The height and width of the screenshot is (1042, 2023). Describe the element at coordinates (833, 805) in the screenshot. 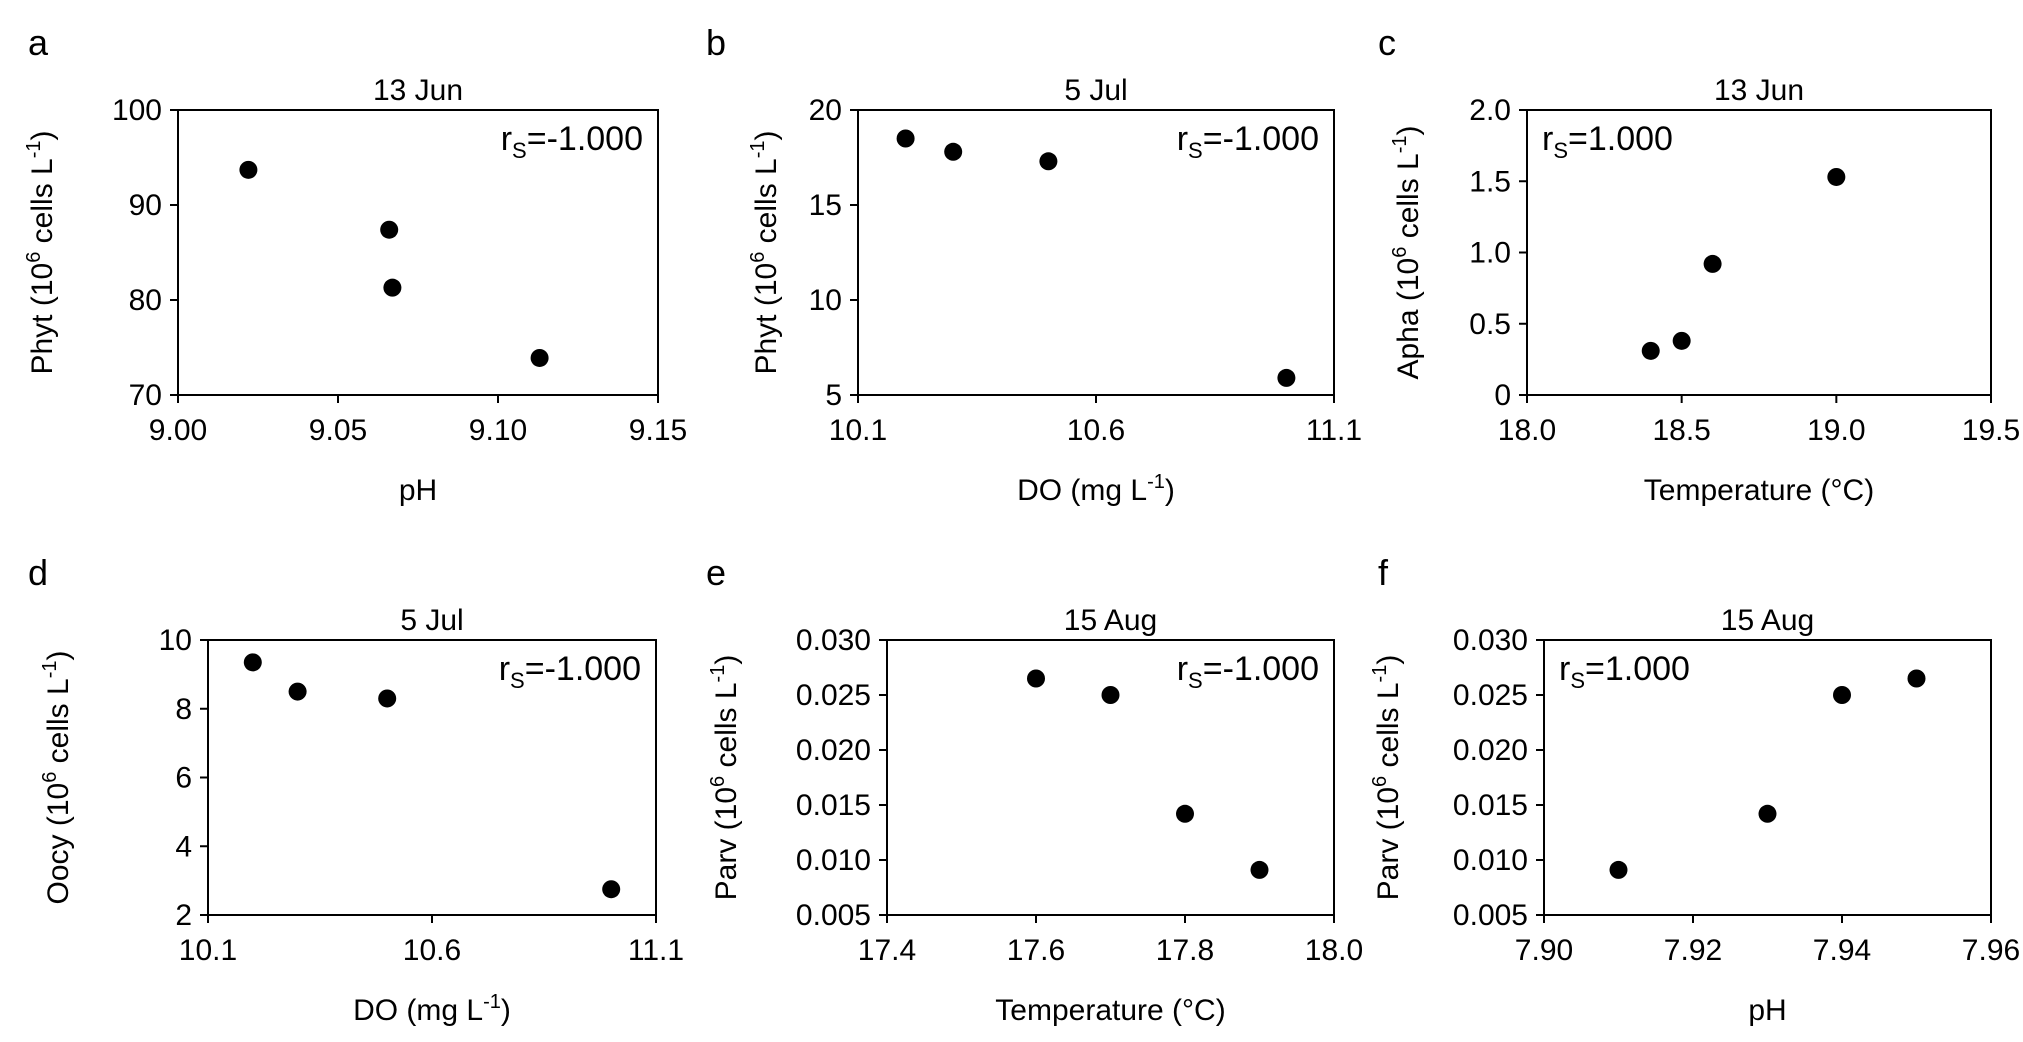

I see `y-tick-label: 0.015` at that location.